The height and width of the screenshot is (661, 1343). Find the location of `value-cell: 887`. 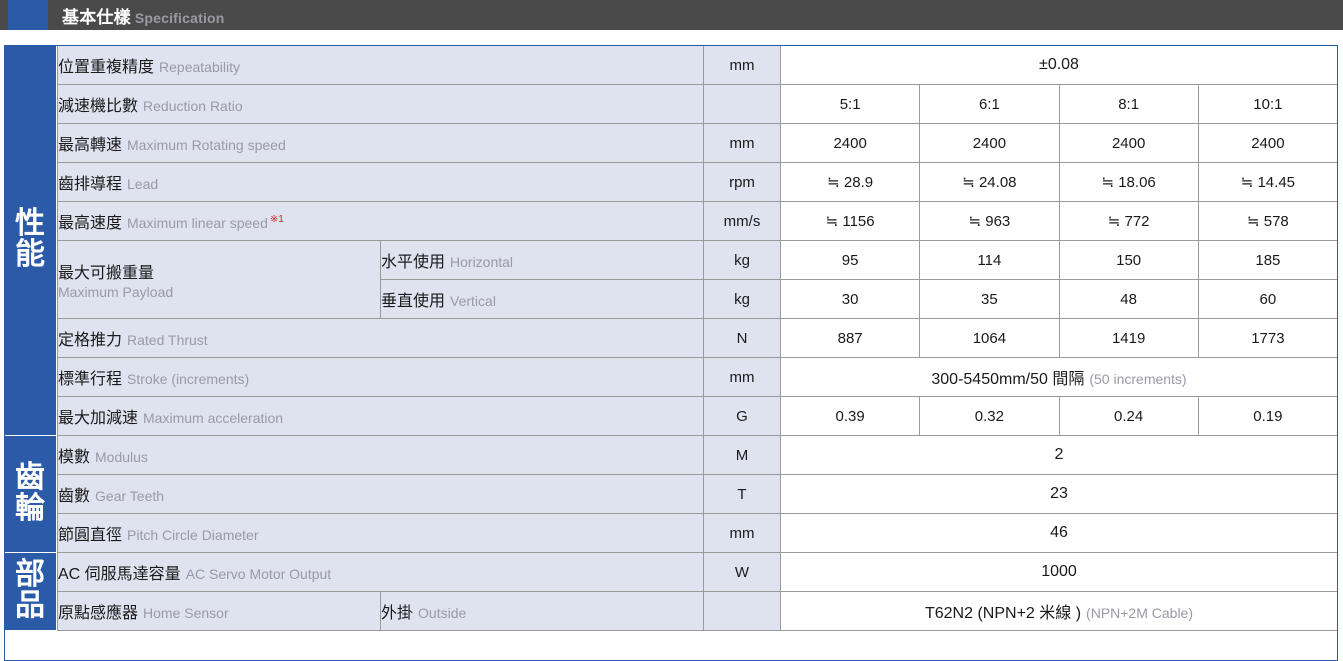

value-cell: 887 is located at coordinates (850, 338).